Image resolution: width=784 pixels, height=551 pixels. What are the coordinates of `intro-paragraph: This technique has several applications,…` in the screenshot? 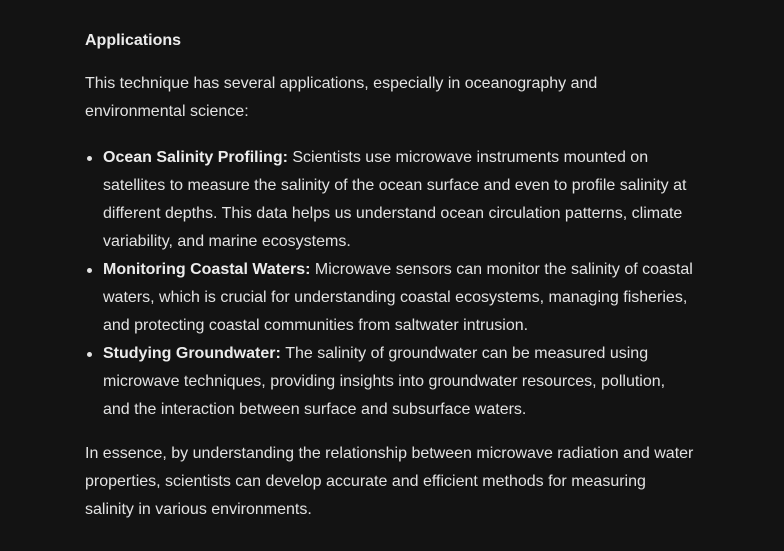 It's located at (341, 97).